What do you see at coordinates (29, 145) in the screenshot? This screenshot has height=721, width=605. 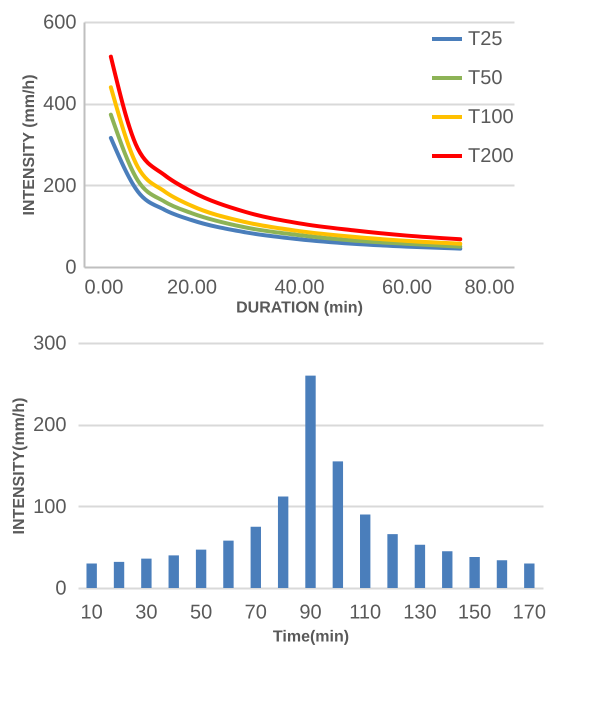 I see `y-axis-title: INTENSITY (mm/h)` at bounding box center [29, 145].